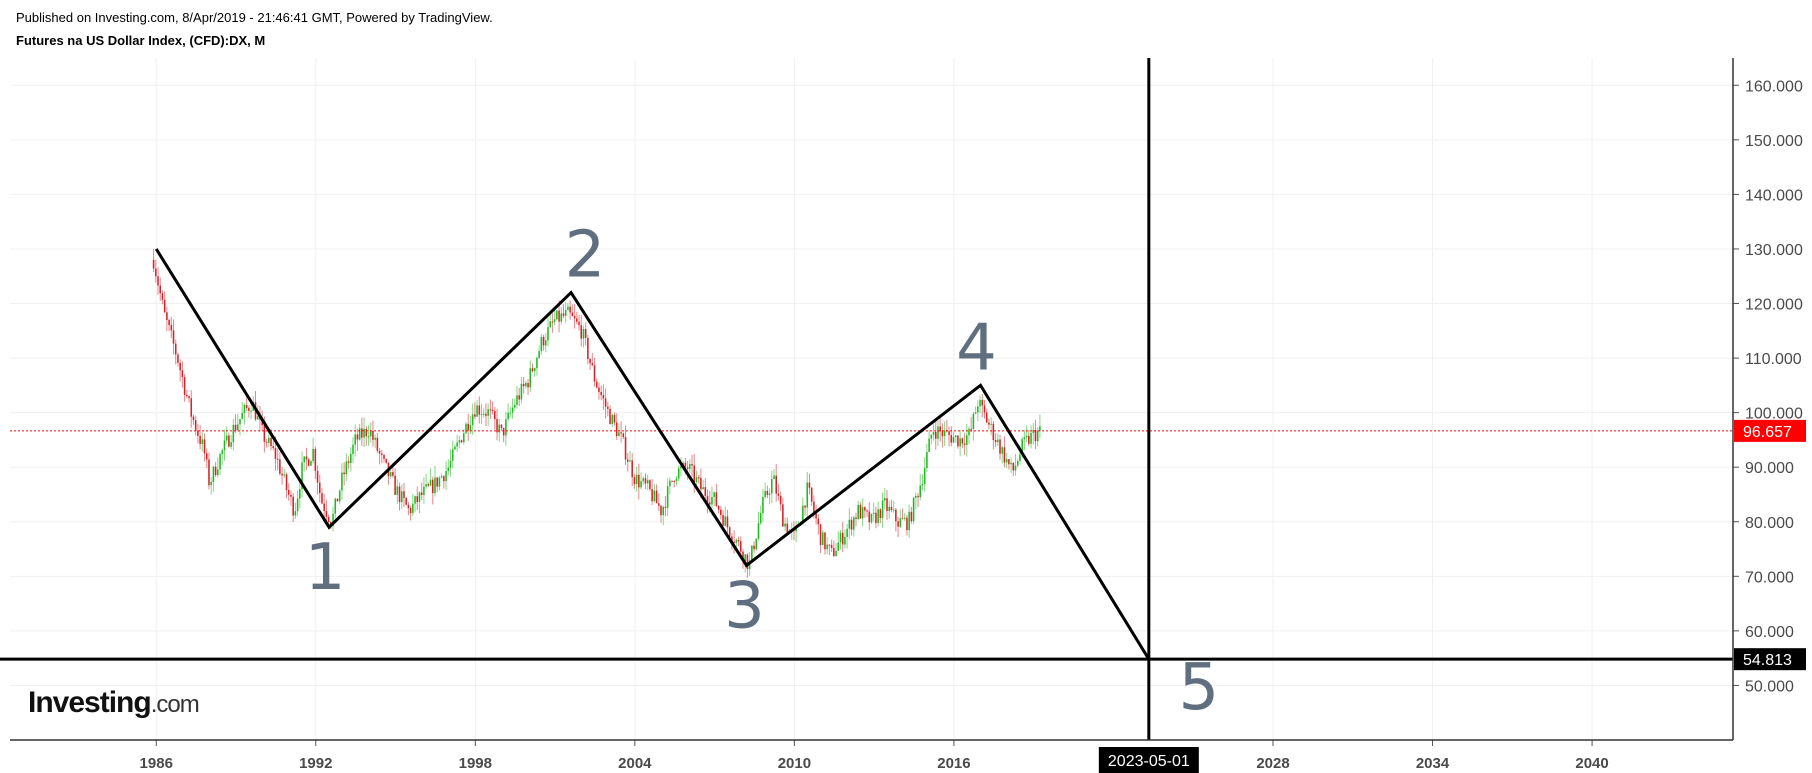 The width and height of the screenshot is (1812, 773). Describe the element at coordinates (175, 704) in the screenshot. I see `logo-suffix: .com` at that location.